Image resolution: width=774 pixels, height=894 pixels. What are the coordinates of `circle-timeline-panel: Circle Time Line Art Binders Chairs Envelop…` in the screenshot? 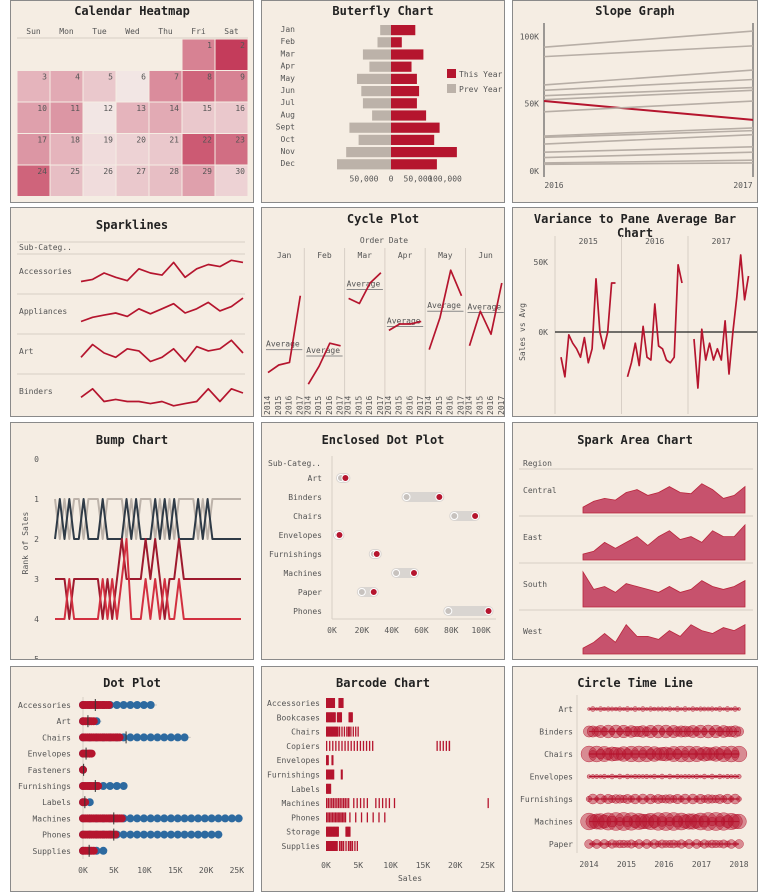 It's located at (635, 779).